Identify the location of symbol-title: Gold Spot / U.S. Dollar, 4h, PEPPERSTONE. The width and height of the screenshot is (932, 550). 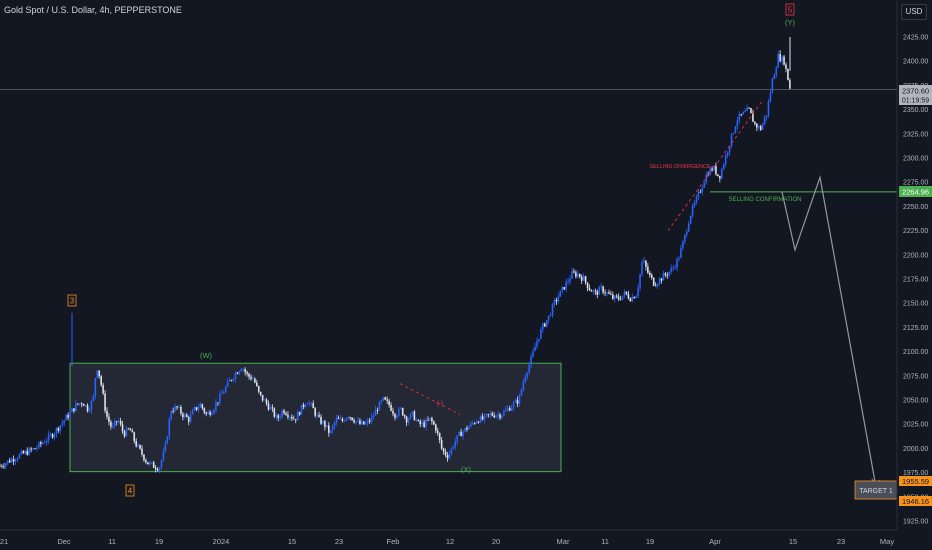
(93, 10).